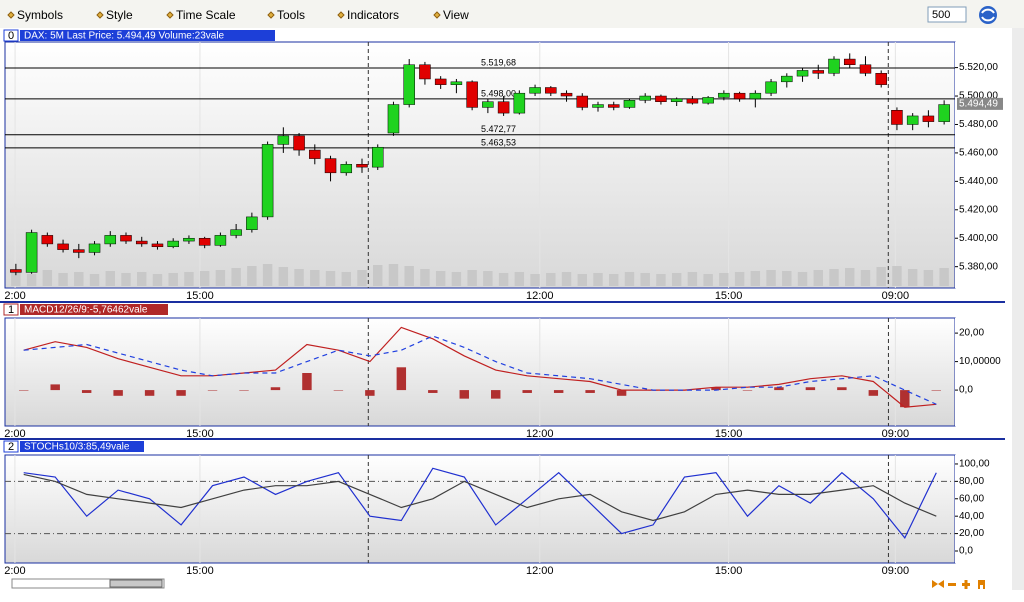 This screenshot has width=1024, height=602. What do you see at coordinates (291, 15) in the screenshot?
I see `menu-item: Tools` at bounding box center [291, 15].